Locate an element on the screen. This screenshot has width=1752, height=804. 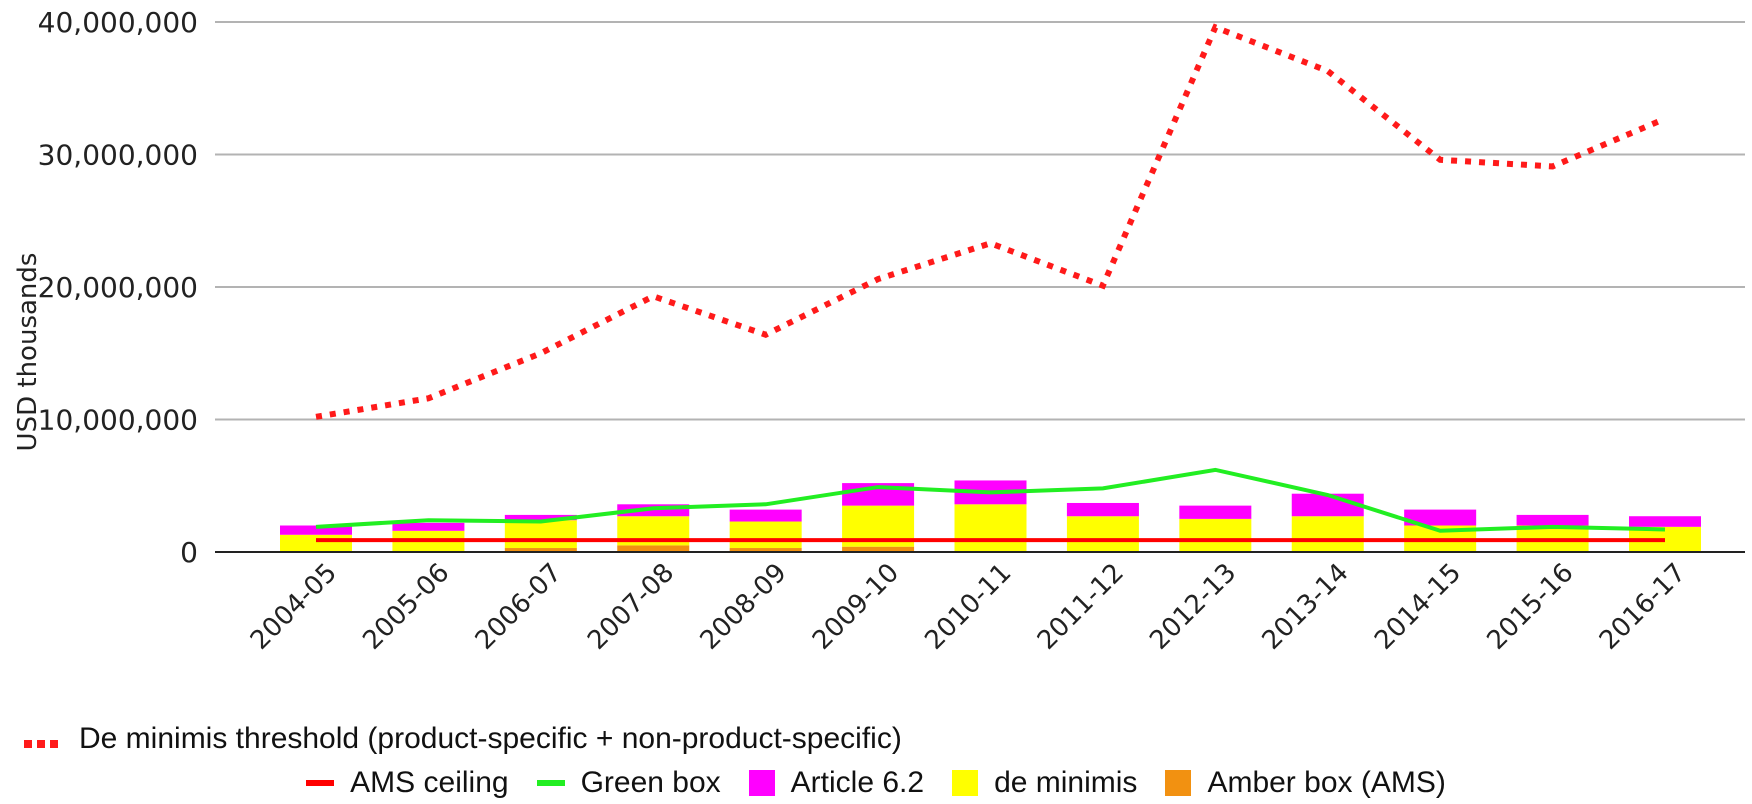
x-tick-label: 2011-12 is located at coordinates (1081, 607).